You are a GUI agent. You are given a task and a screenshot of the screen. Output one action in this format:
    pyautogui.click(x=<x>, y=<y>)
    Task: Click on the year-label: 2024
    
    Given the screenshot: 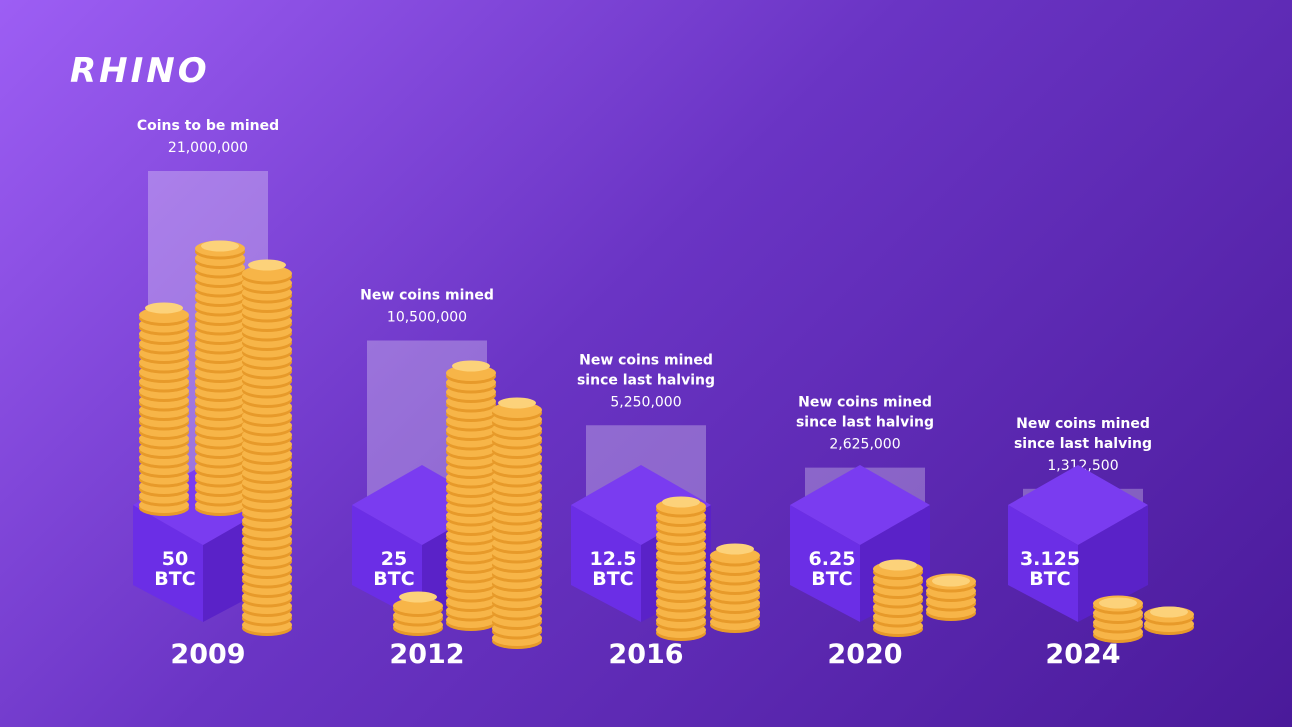 What is the action you would take?
    pyautogui.click(x=1082, y=654)
    